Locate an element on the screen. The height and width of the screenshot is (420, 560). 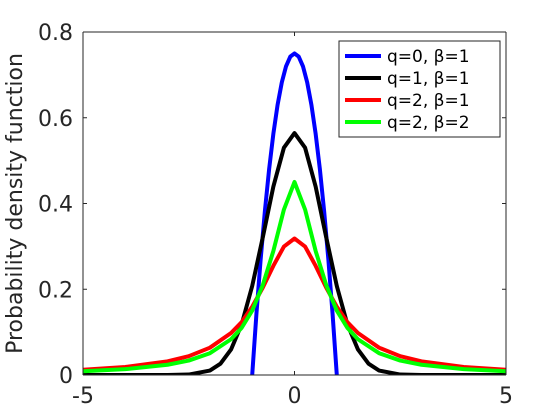
legend-label-0: q=0, β=1 is located at coordinates (428, 57).